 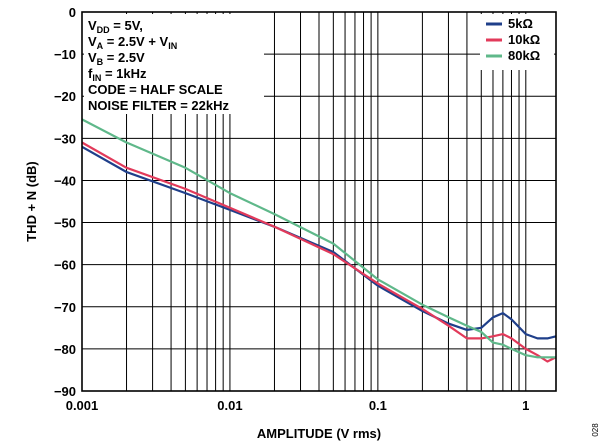 I want to click on y-tick-label: 0, so click(x=72, y=12).